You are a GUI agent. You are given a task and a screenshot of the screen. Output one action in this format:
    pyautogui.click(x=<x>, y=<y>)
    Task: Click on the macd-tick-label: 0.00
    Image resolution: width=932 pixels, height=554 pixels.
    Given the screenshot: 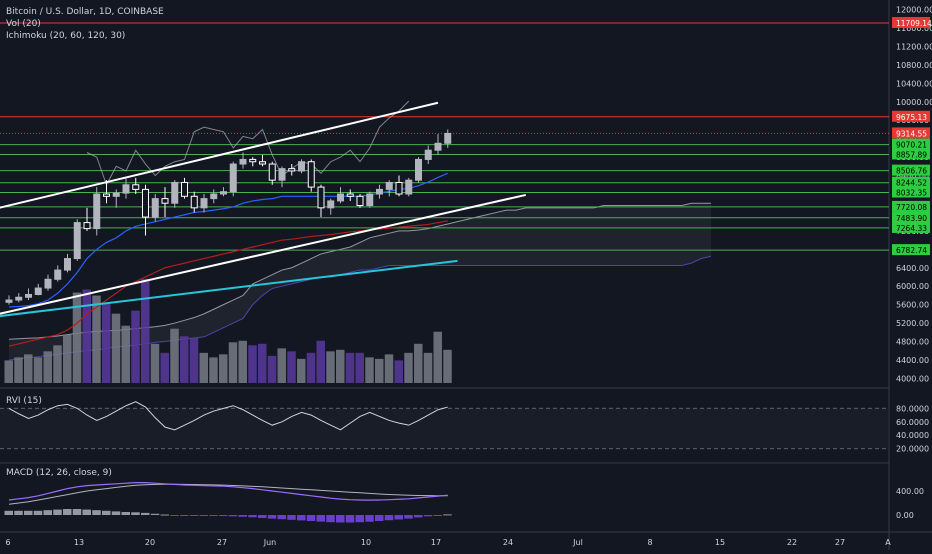 What is the action you would take?
    pyautogui.click(x=905, y=515)
    